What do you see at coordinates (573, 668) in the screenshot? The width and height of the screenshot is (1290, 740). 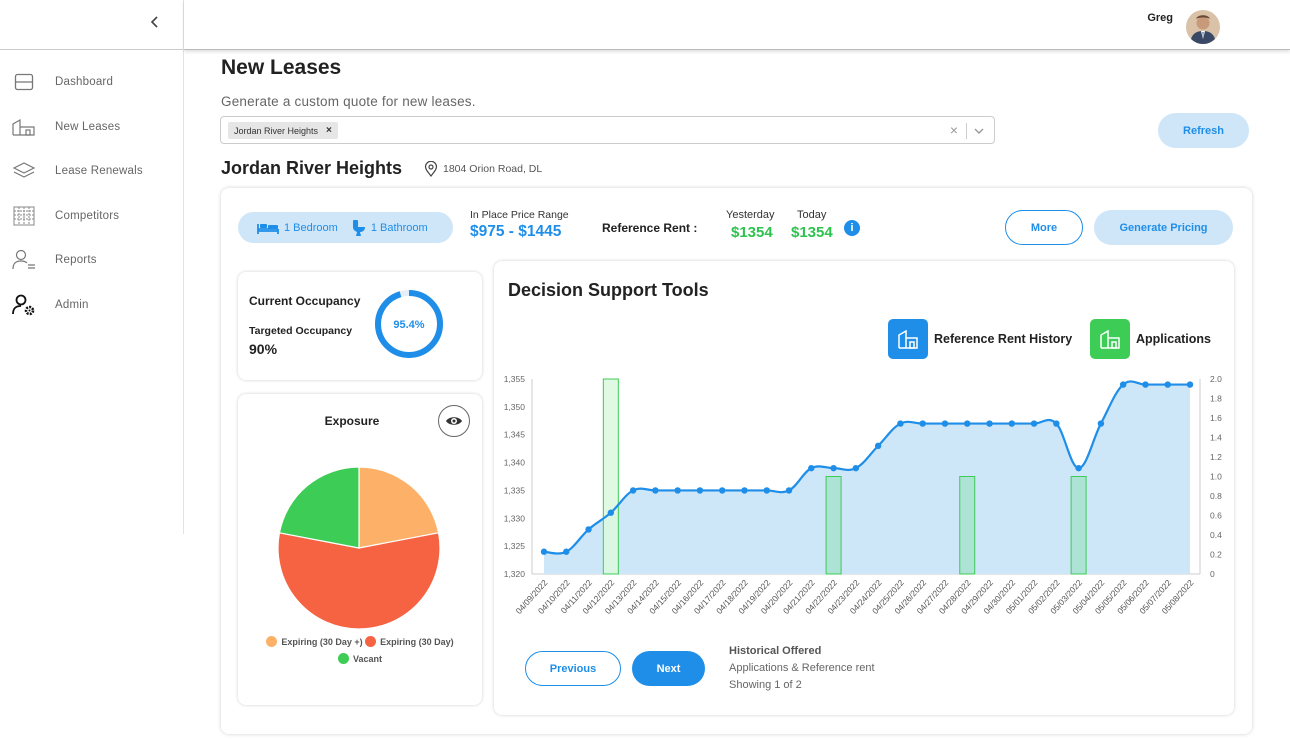 I see `previous-button: Previous` at bounding box center [573, 668].